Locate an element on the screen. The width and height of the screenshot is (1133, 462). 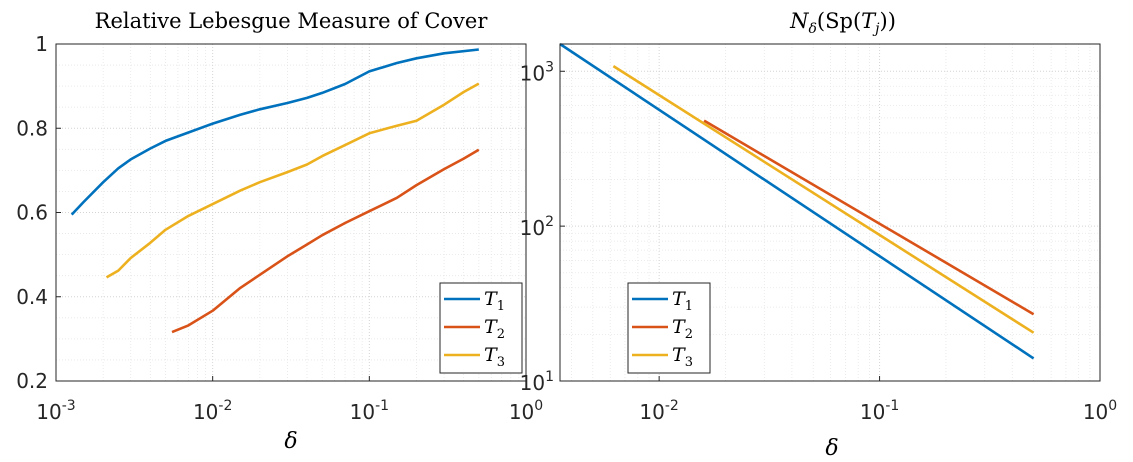
left-y-tick-label: 1 is located at coordinates (41, 44).